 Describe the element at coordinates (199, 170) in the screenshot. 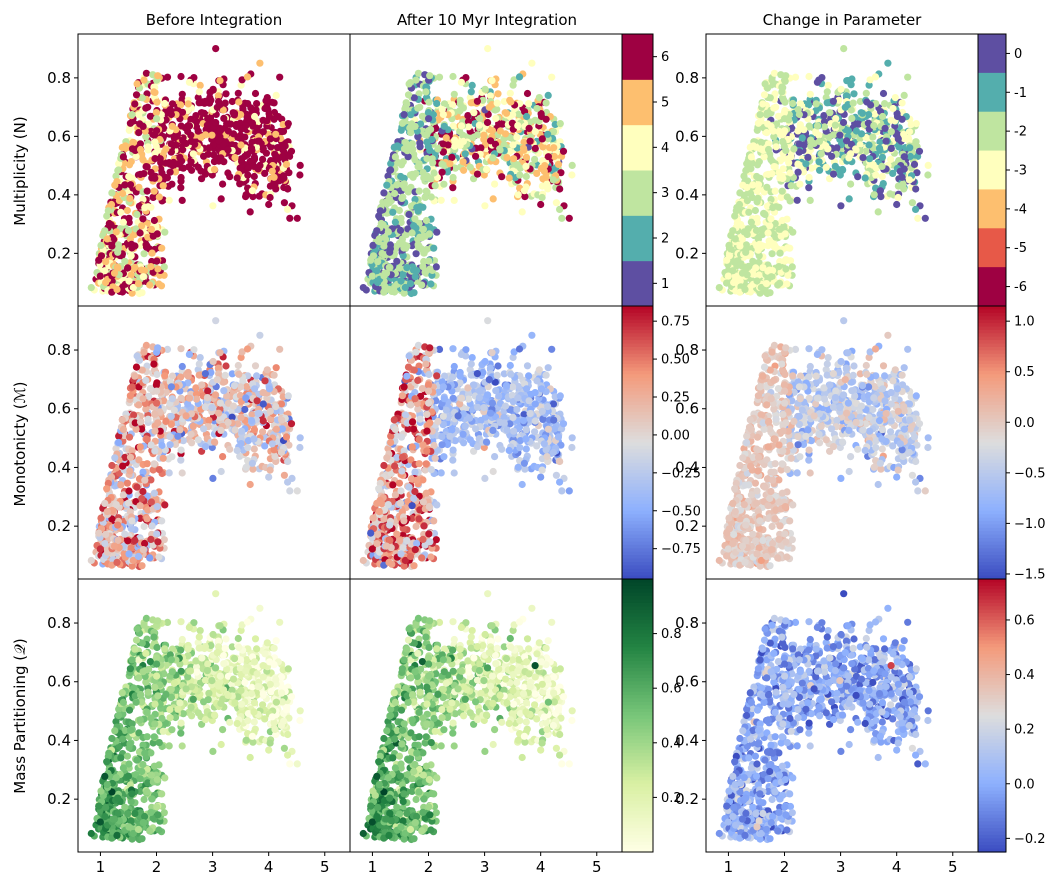

I see `panel-multiplicity-before: 0.20.40.60.8` at that location.